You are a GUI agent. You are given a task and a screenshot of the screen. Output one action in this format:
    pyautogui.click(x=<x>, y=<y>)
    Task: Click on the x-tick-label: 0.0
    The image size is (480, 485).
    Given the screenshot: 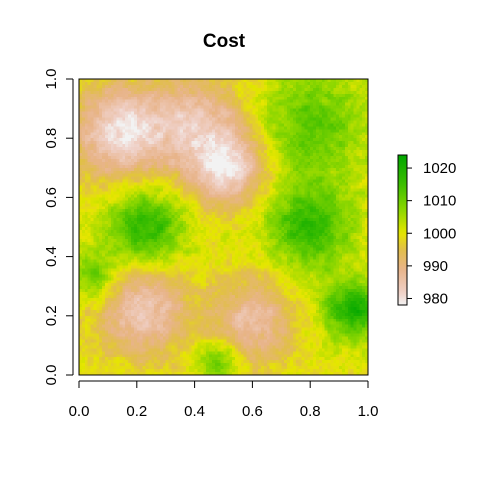 What is the action you would take?
    pyautogui.click(x=79, y=411)
    